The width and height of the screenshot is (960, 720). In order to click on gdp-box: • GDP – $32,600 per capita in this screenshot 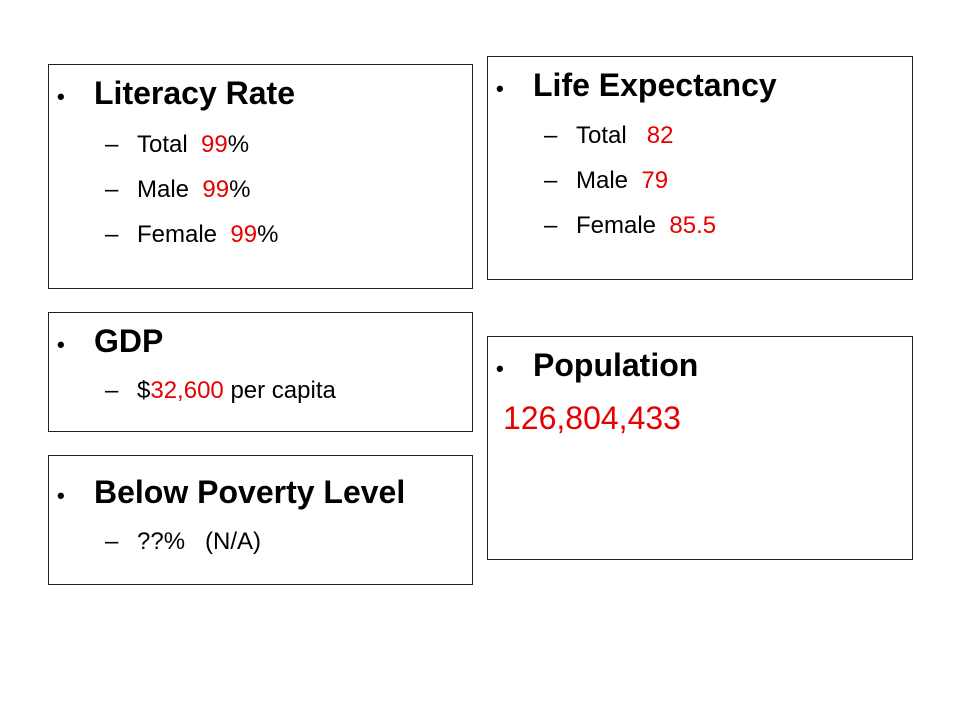, I will do `click(260, 372)`.